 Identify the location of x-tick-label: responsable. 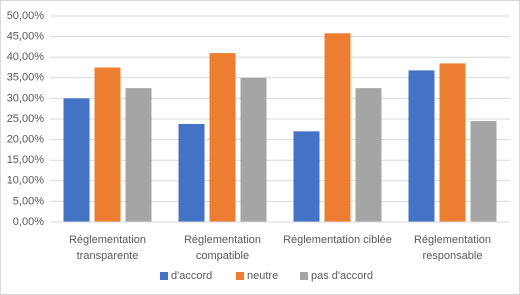
(453, 256).